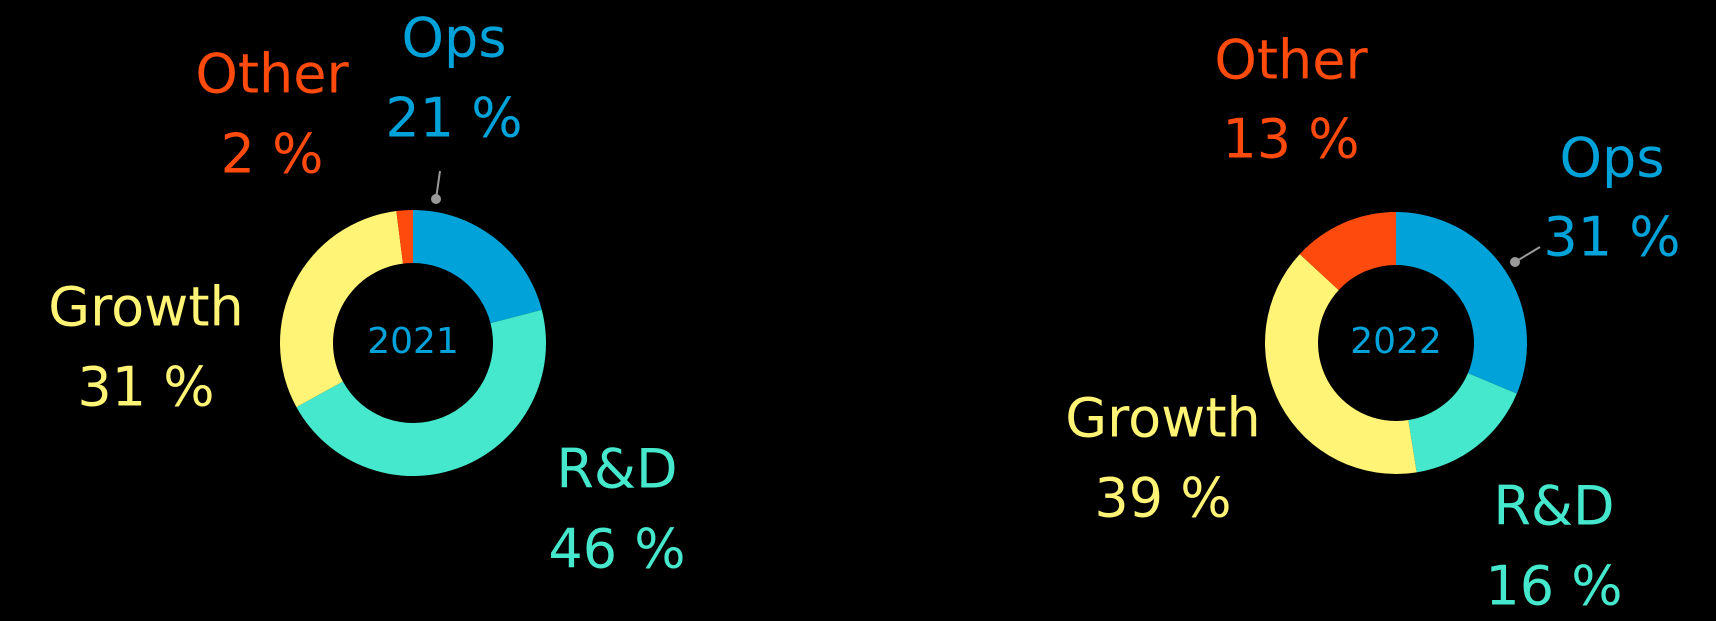 Image resolution: width=1716 pixels, height=621 pixels. I want to click on slice-value-r-d: 46 %, so click(616, 549).